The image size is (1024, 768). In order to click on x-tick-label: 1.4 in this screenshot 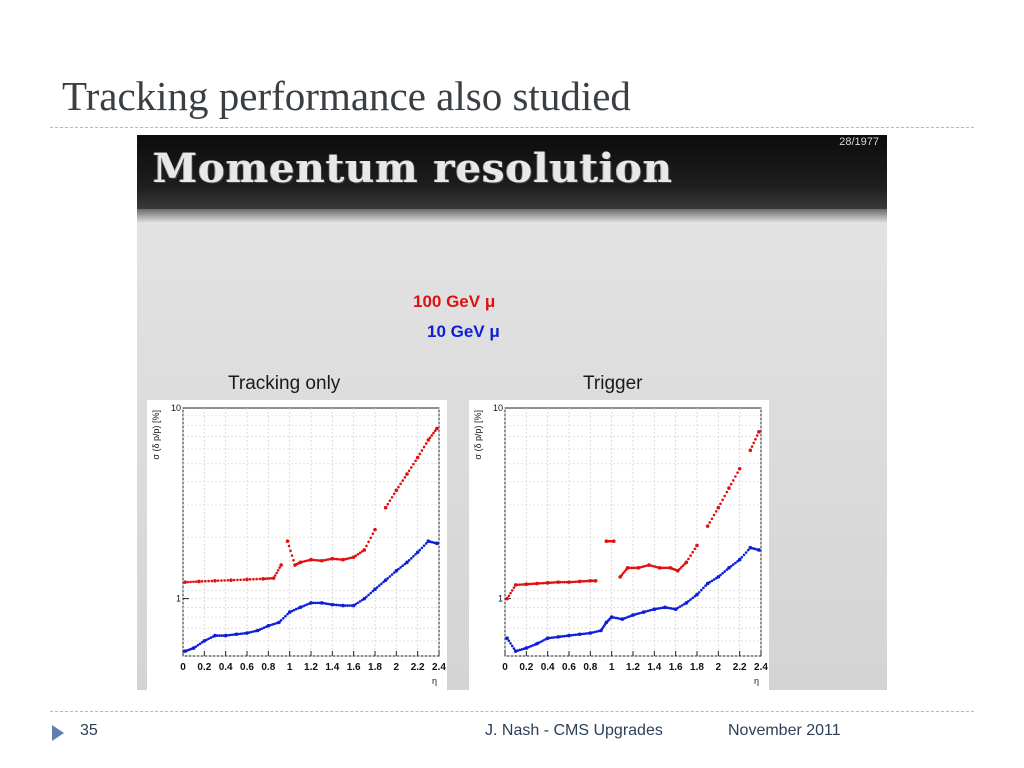, I will do `click(332, 667)`.